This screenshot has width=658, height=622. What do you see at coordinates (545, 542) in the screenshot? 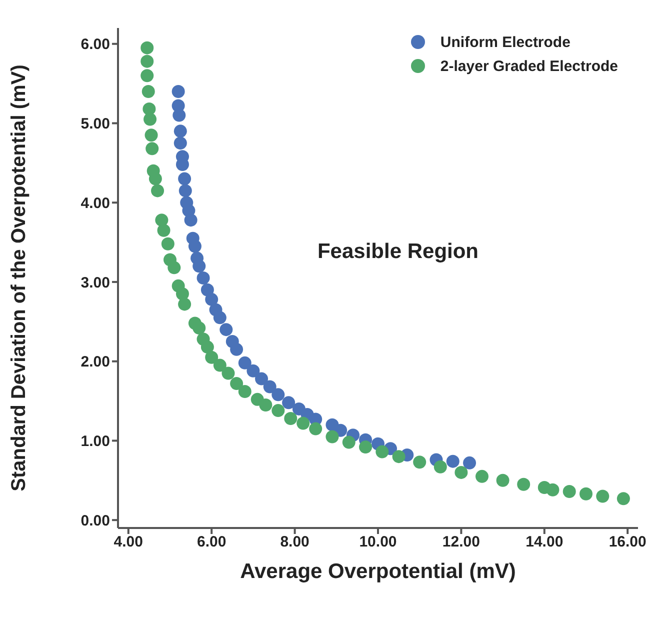
I see `x-tick-label: 14.00` at bounding box center [545, 542].